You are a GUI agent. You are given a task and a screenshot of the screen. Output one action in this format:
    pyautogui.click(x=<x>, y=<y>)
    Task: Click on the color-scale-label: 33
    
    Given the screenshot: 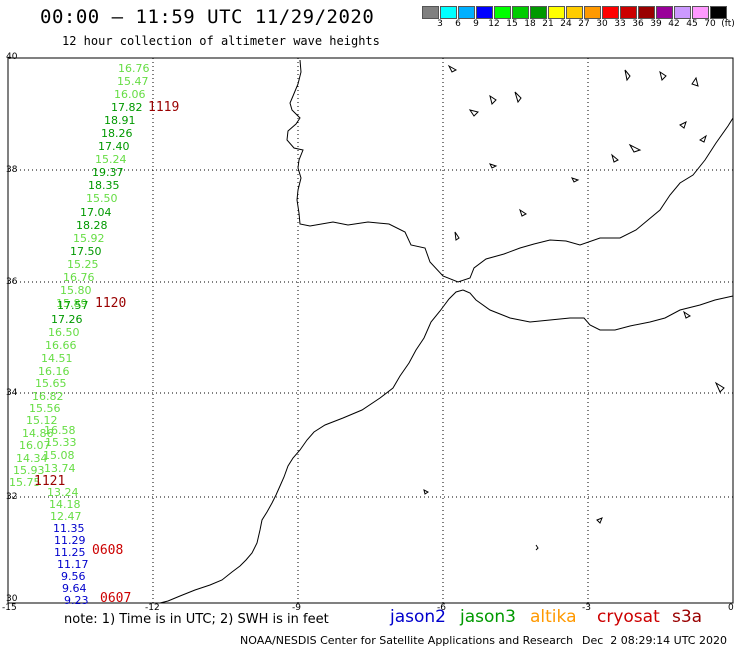 What is the action you would take?
    pyautogui.click(x=620, y=24)
    